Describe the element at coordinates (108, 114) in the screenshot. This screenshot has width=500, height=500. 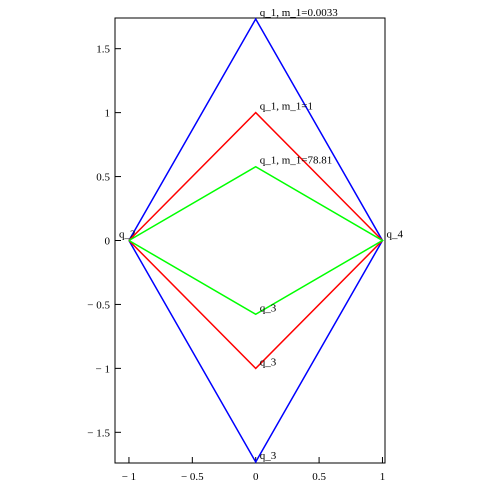
I see `y-tick-label: 1` at that location.